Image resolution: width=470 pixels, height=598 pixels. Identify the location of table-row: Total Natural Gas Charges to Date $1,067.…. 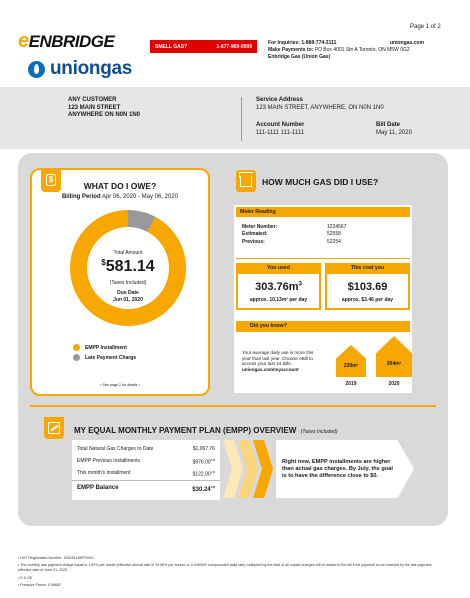
(146, 449).